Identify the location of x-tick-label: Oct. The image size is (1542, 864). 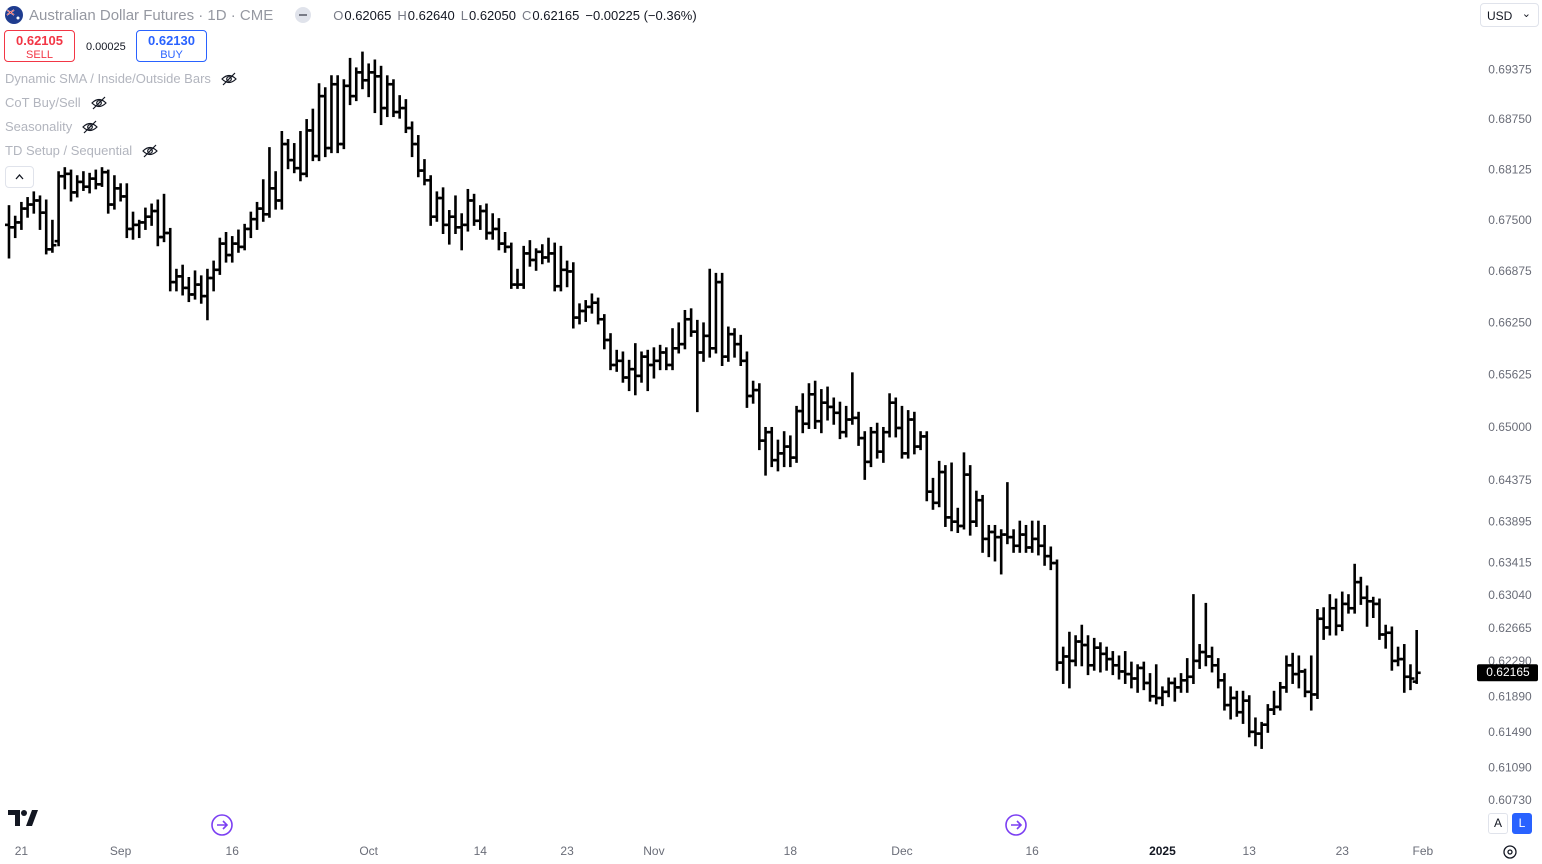
(368, 851).